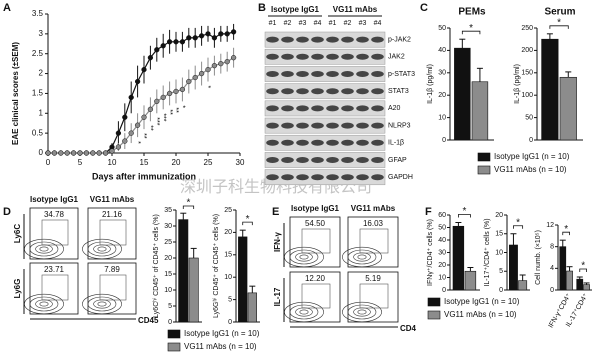  I want to click on y-tick-label: 200, so click(527, 50).